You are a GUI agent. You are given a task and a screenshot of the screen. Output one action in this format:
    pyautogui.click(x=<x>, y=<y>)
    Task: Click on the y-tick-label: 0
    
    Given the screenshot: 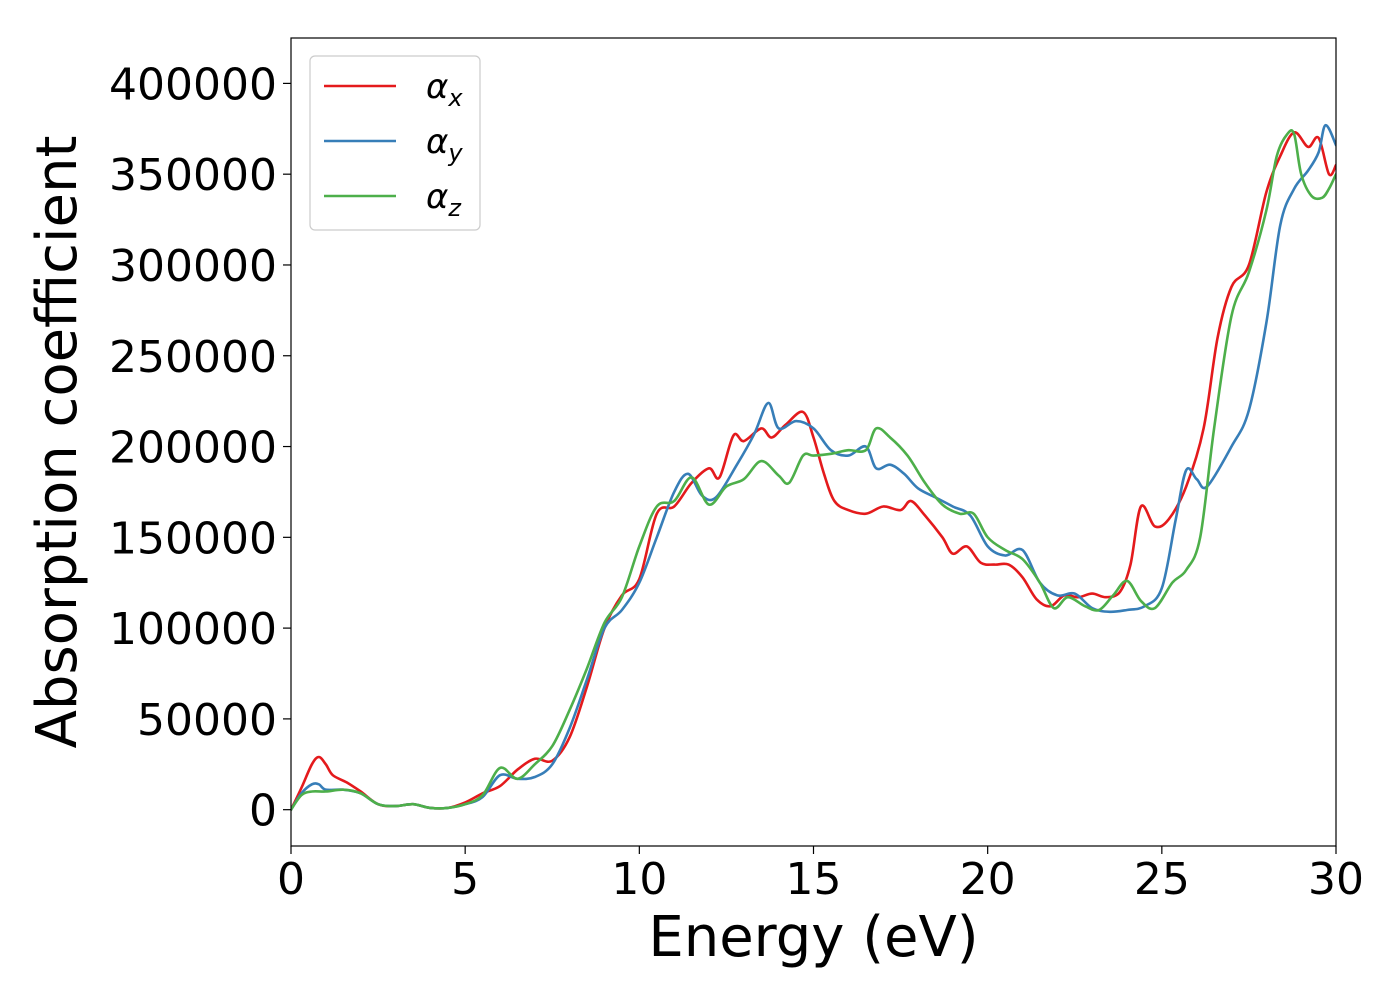 What is the action you would take?
    pyautogui.click(x=263, y=811)
    